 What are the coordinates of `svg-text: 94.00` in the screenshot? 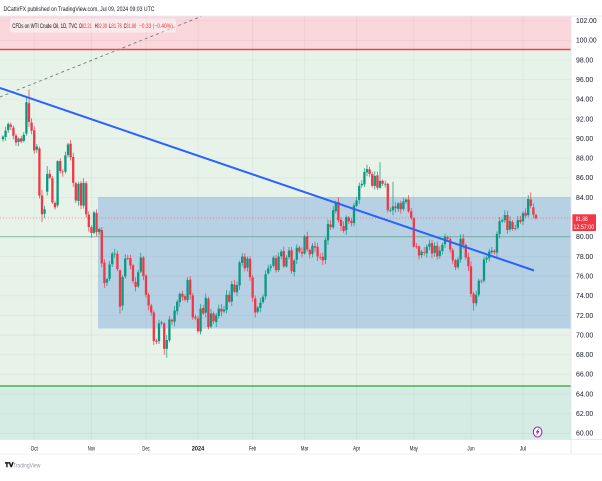 It's located at (584, 100).